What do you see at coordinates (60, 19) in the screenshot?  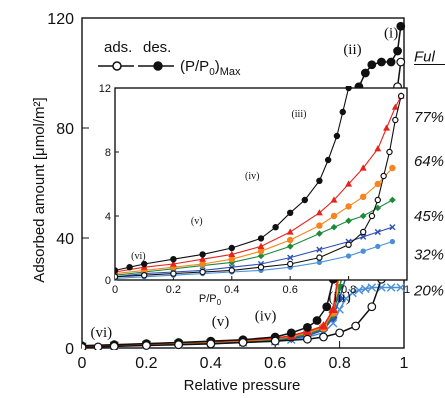 I see `main-y-tick-label: 120` at bounding box center [60, 19].